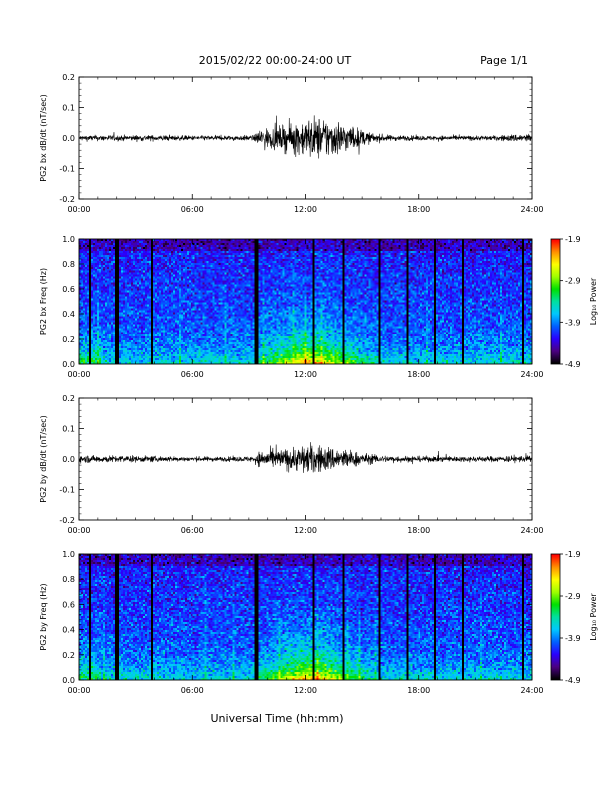 This screenshot has height=792, width=612. What do you see at coordinates (277, 718) in the screenshot?
I see `x-axis-label: Universal Time (hh:mm)` at bounding box center [277, 718].